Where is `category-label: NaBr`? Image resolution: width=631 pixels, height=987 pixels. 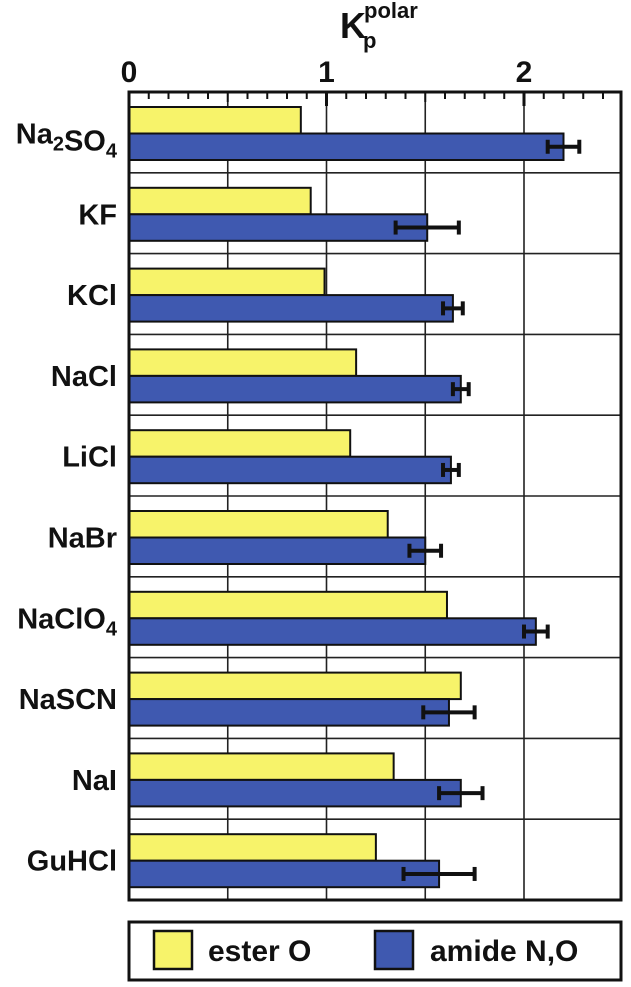
category-label: NaBr is located at coordinates (82, 539).